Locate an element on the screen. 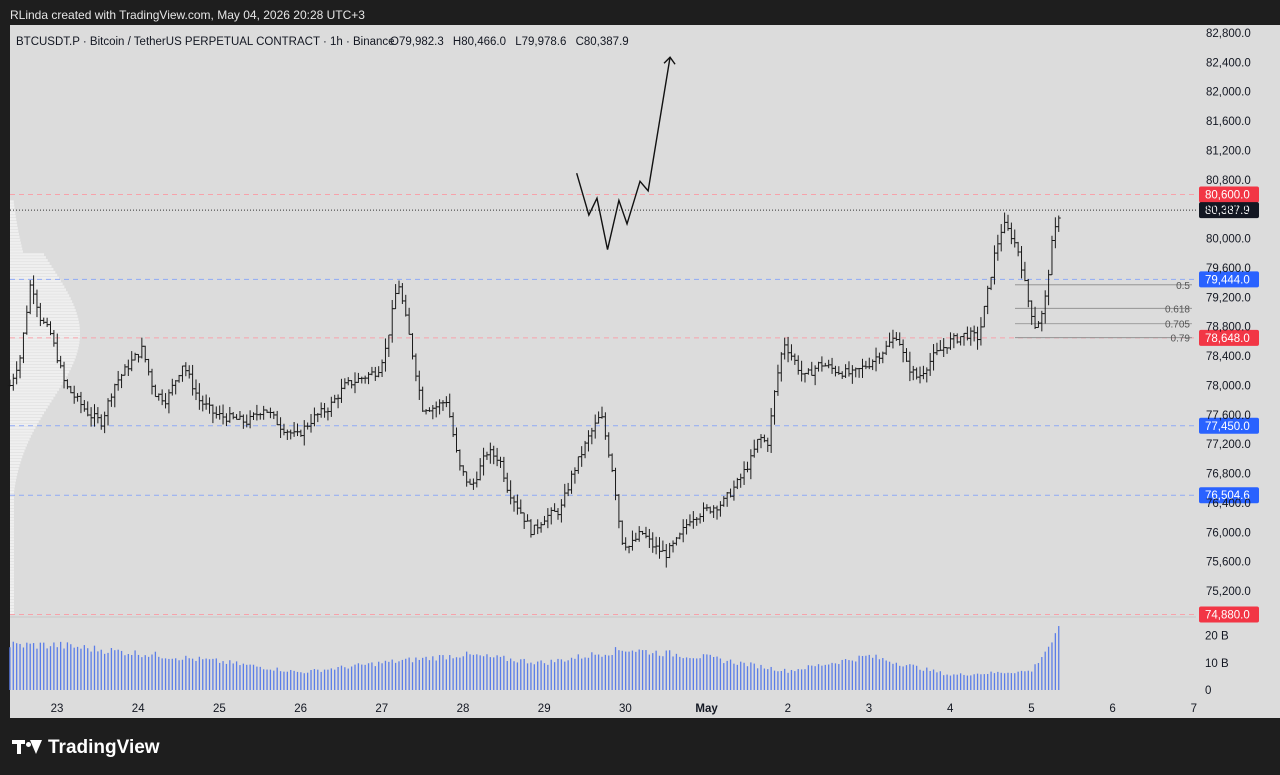 This screenshot has width=1280, height=775. level-badge-text: 79,444.0 is located at coordinates (1227, 280).